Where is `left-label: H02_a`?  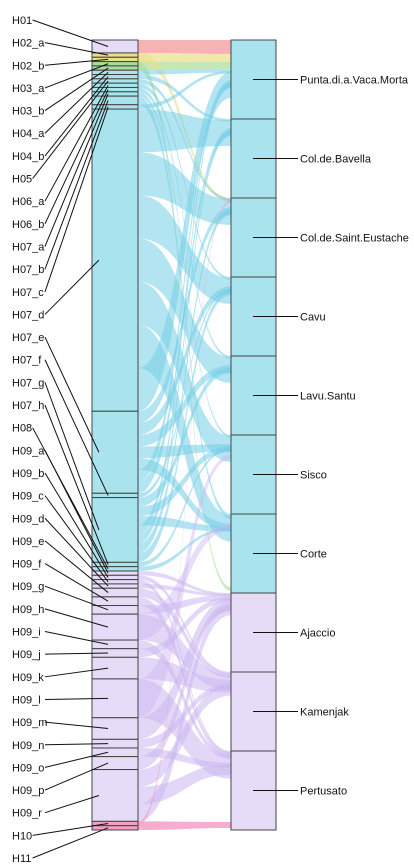
left-label: H02_a is located at coordinates (28, 44).